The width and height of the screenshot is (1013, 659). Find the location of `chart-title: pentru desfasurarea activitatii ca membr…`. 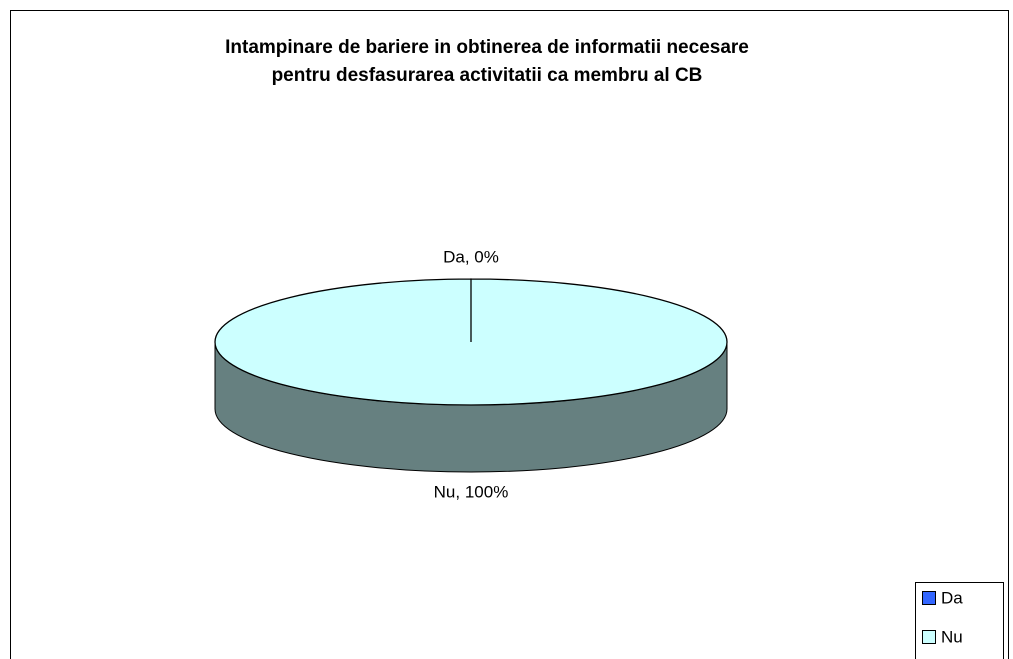

chart-title: pentru desfasurarea activitatii ca membr… is located at coordinates (487, 75).